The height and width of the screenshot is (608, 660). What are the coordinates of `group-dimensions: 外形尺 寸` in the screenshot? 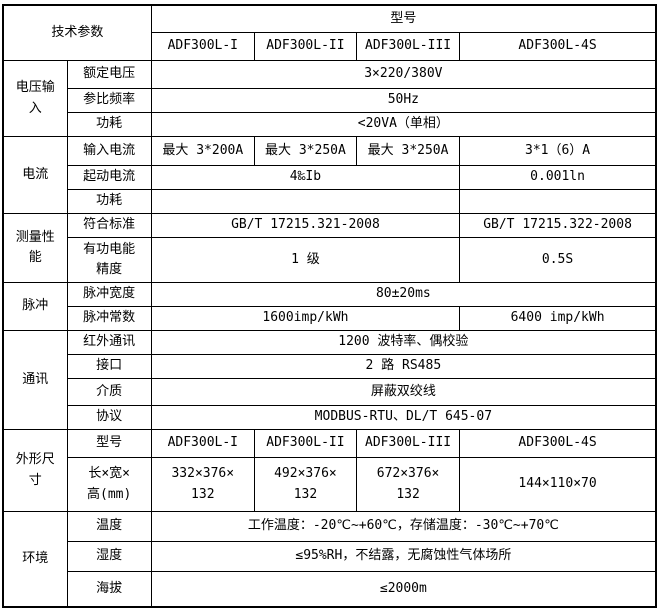 It's located at (35, 470).